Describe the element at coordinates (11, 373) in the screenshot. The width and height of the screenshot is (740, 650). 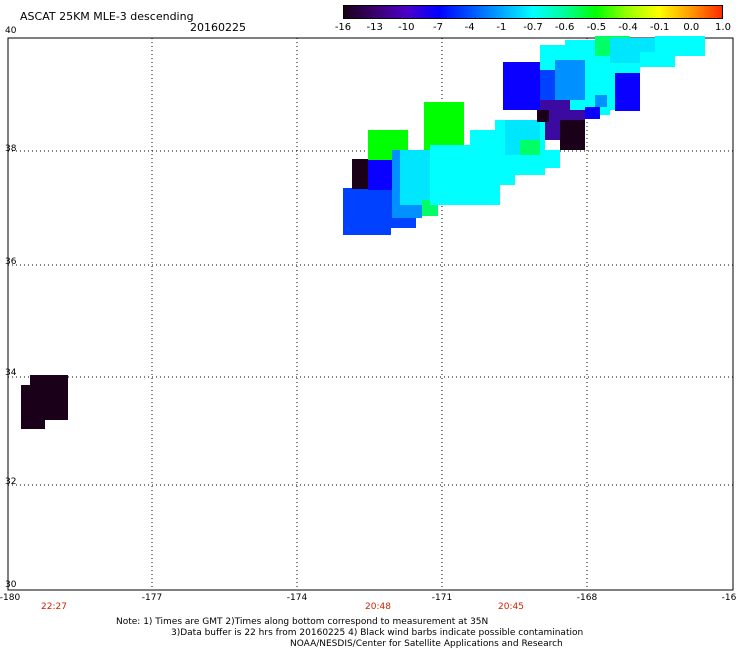
I see `lat-label-34: 34` at that location.